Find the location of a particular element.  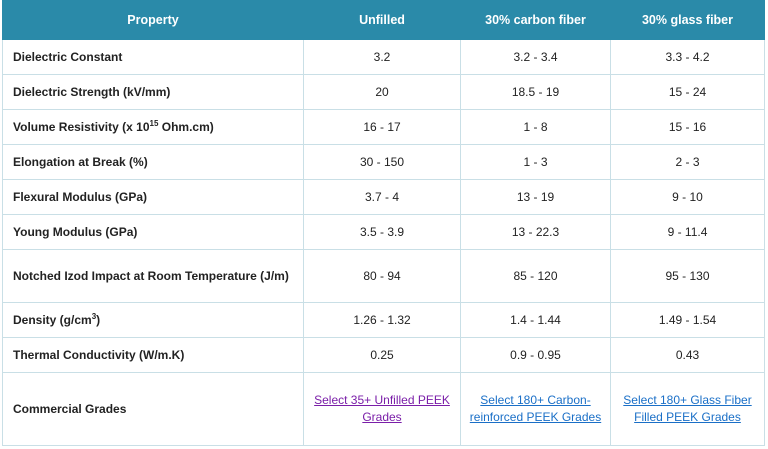

value-cell: 15 - 24 is located at coordinates (687, 92).